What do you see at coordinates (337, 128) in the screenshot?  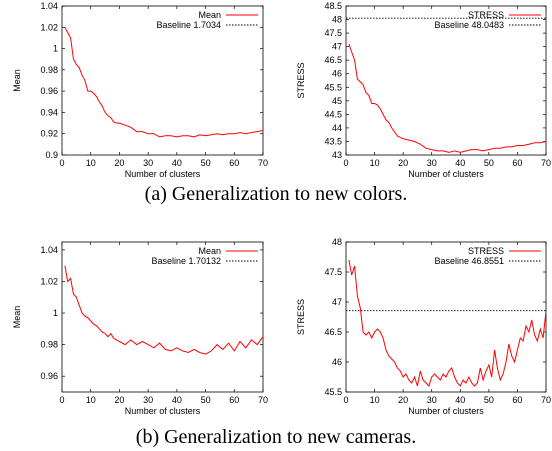 I see `y-tick-label: 44` at bounding box center [337, 128].